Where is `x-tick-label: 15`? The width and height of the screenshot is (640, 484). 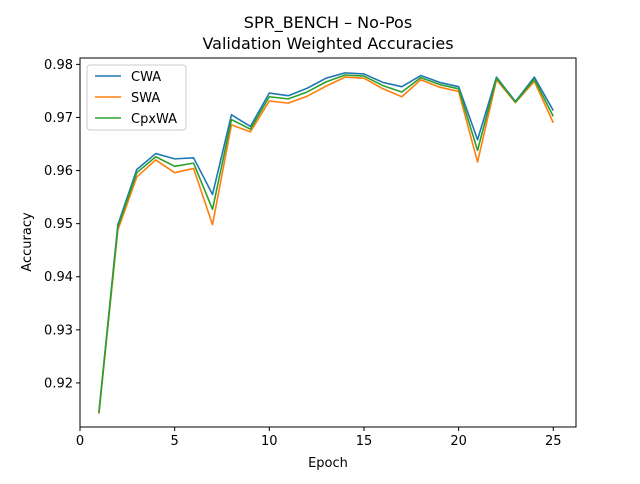 x-tick-label: 15 is located at coordinates (364, 441).